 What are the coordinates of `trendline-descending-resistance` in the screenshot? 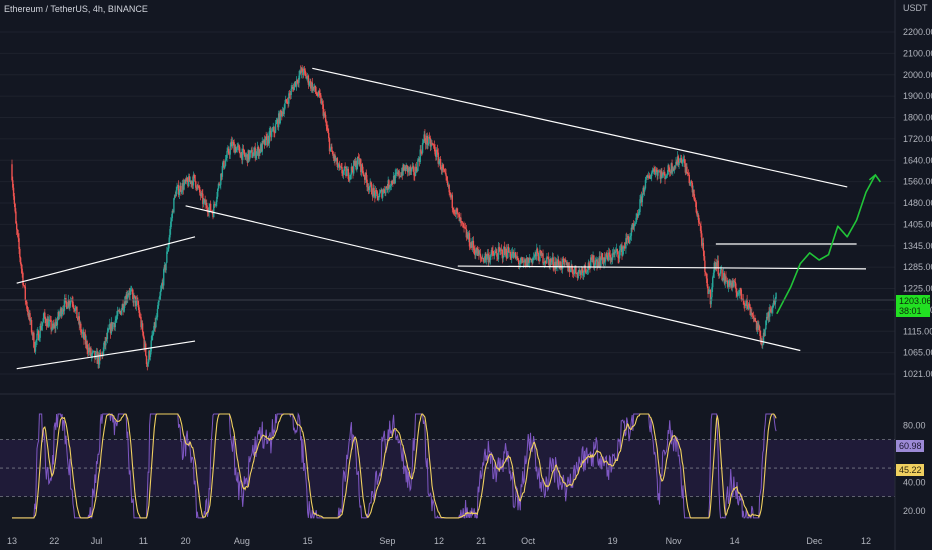 It's located at (580, 127).